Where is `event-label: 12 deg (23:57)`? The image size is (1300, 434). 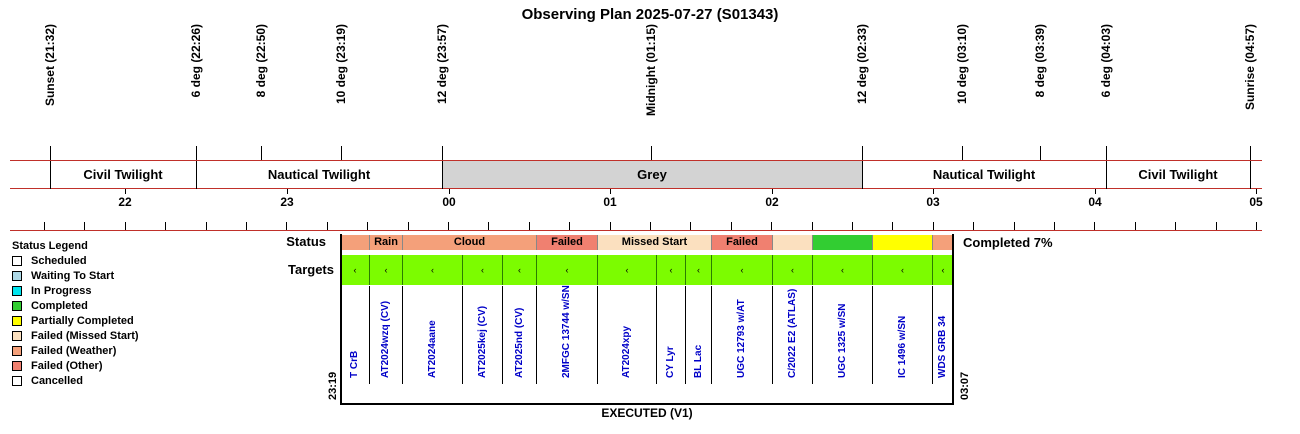 event-label: 12 deg (23:57) is located at coordinates (442, 64).